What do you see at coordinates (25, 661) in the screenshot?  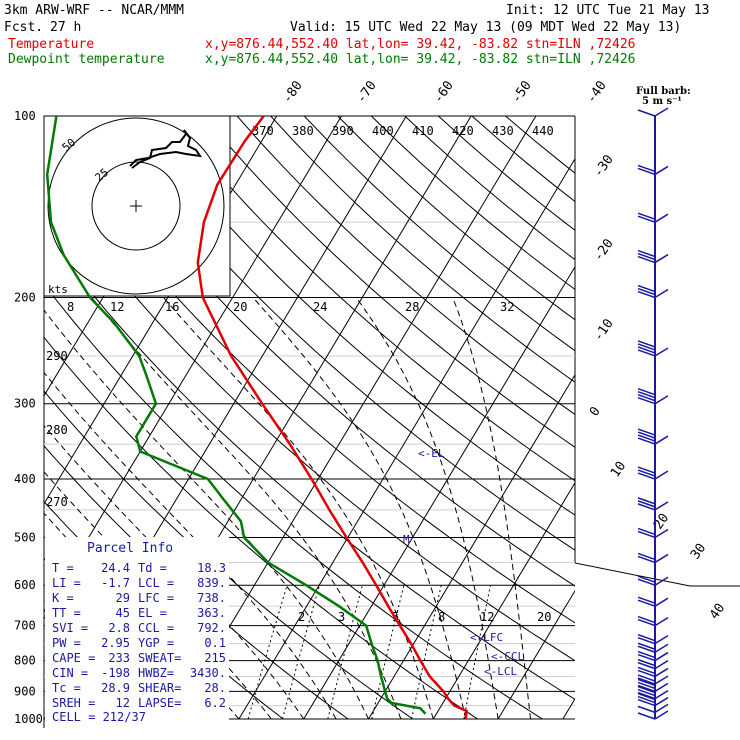 I see `isobar-label-800: 800` at bounding box center [25, 661].